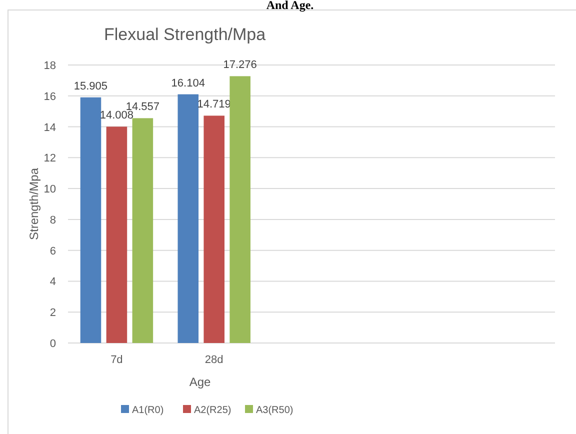  What do you see at coordinates (240, 65) in the screenshot?
I see `data-label: 17.276` at bounding box center [240, 65].